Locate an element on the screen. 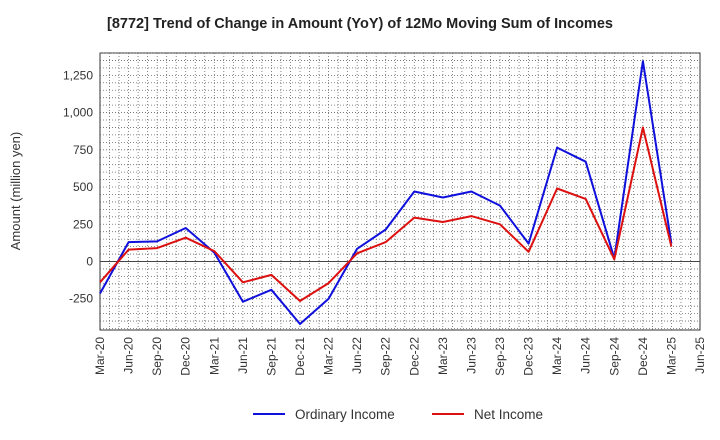  x-tick-label: Dec-21 is located at coordinates (300, 356).